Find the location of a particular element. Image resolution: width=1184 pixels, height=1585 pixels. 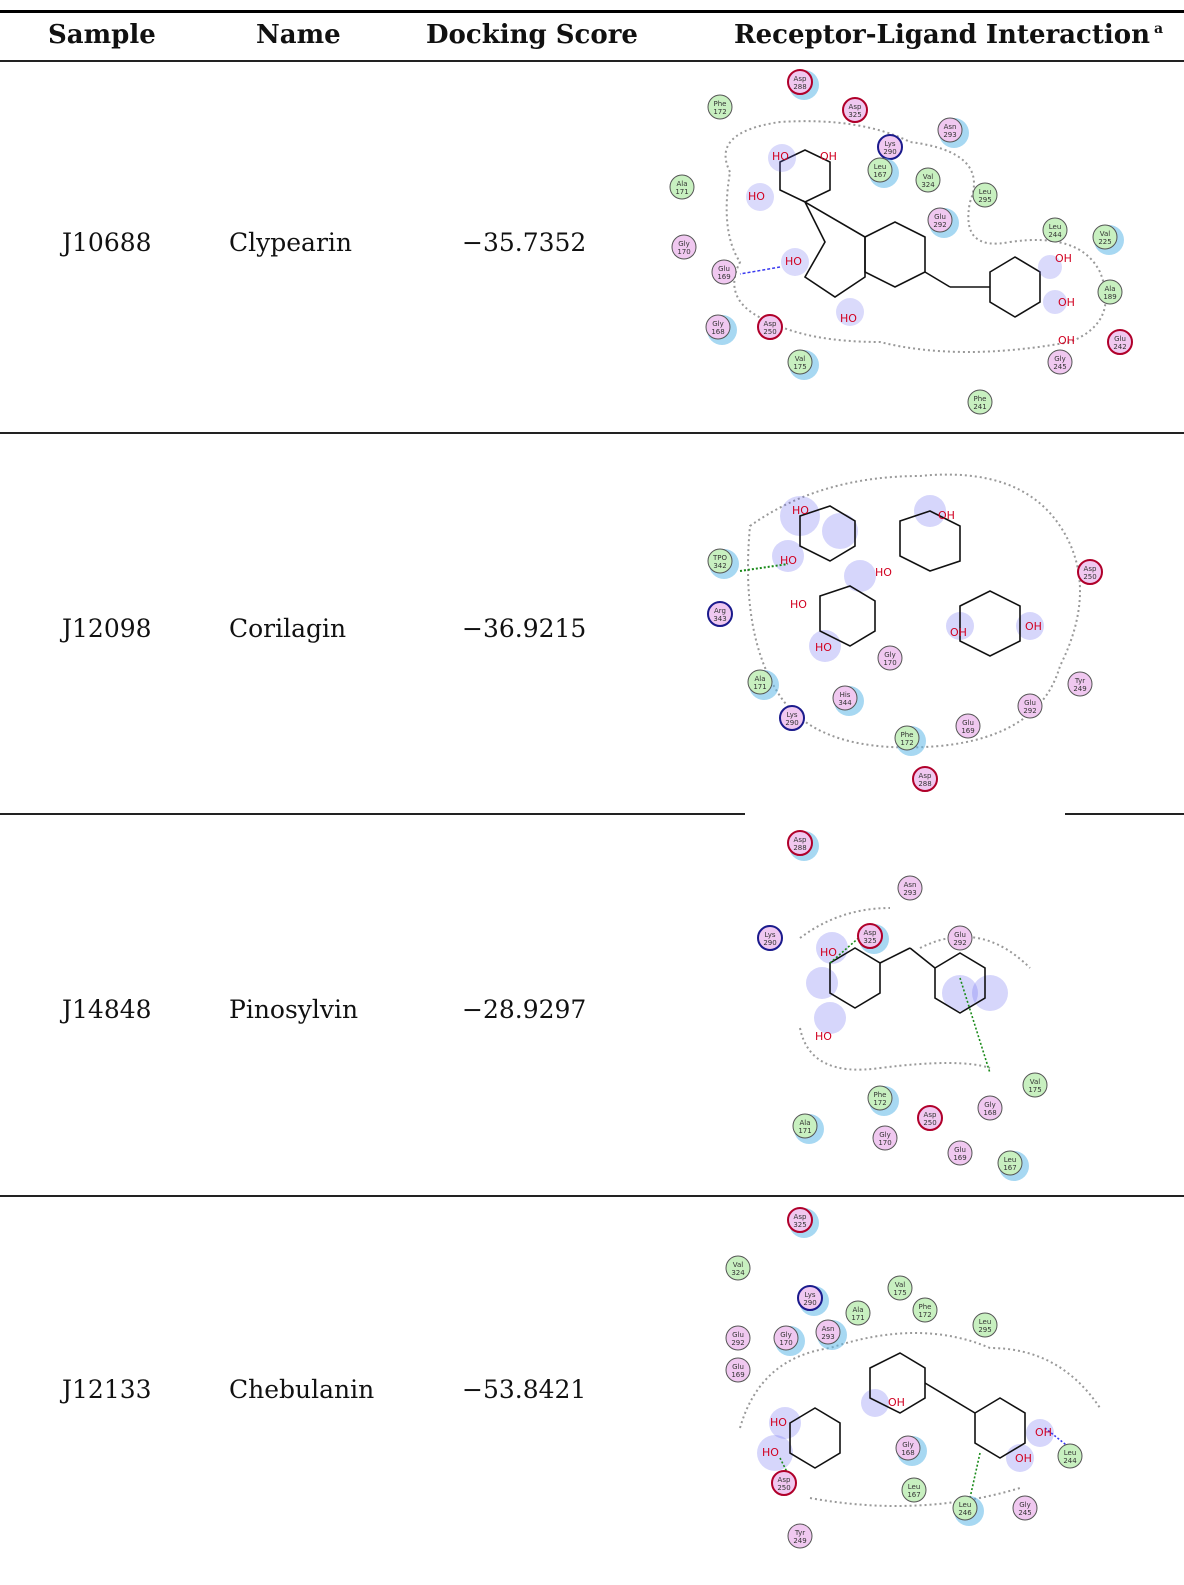

atom-label: OH is located at coordinates (1063, 258).